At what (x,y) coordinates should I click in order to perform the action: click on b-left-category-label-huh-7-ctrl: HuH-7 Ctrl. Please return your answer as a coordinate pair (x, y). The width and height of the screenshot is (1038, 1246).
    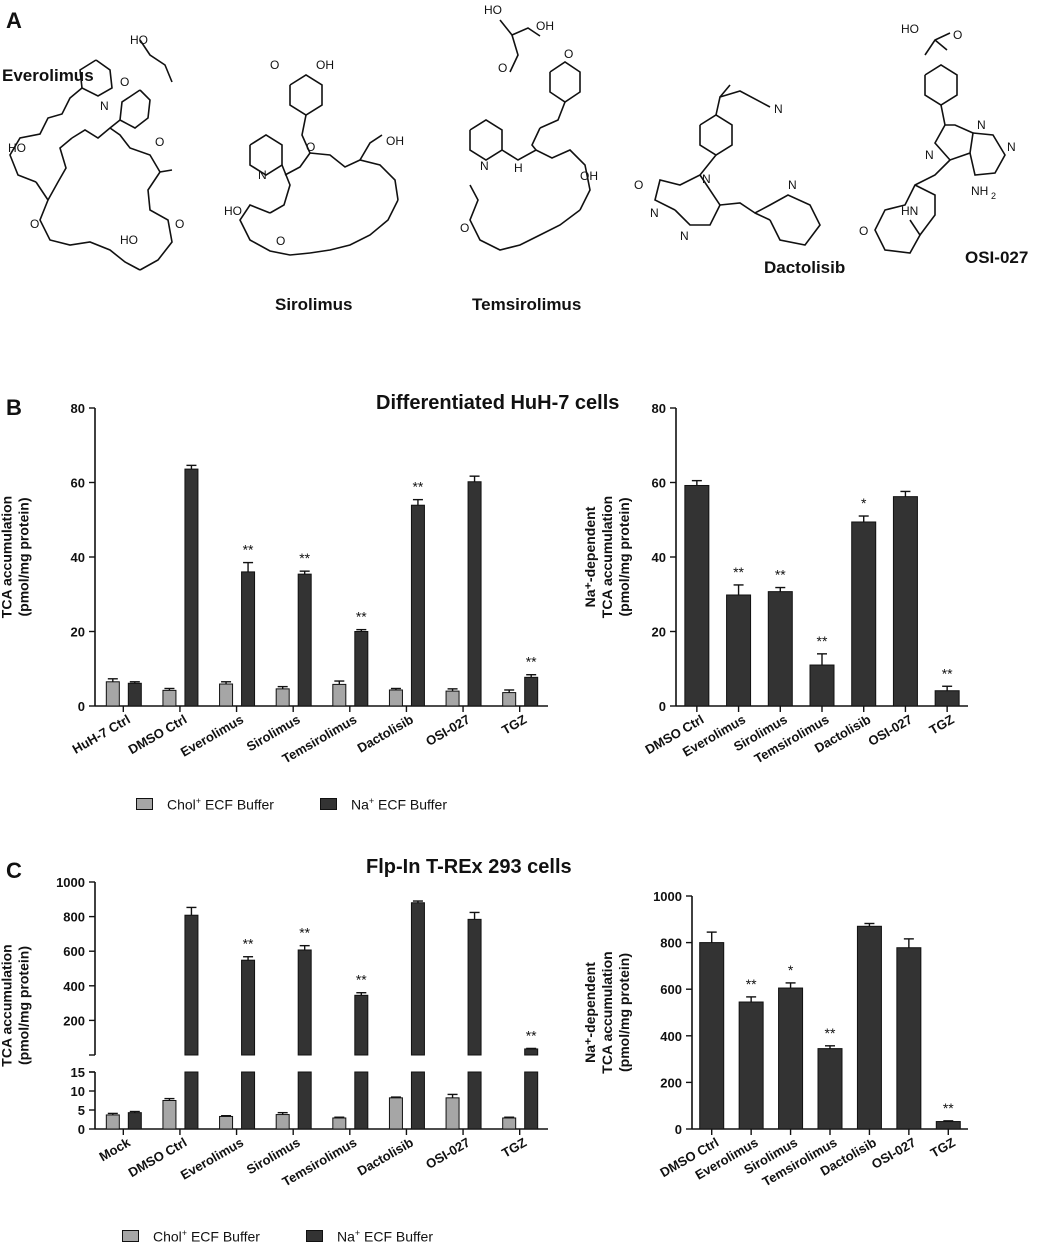
    Looking at the image, I should click on (101, 734).